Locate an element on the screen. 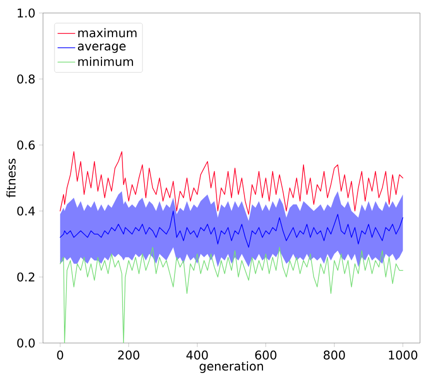  x-tick-label: 600 is located at coordinates (265, 355).